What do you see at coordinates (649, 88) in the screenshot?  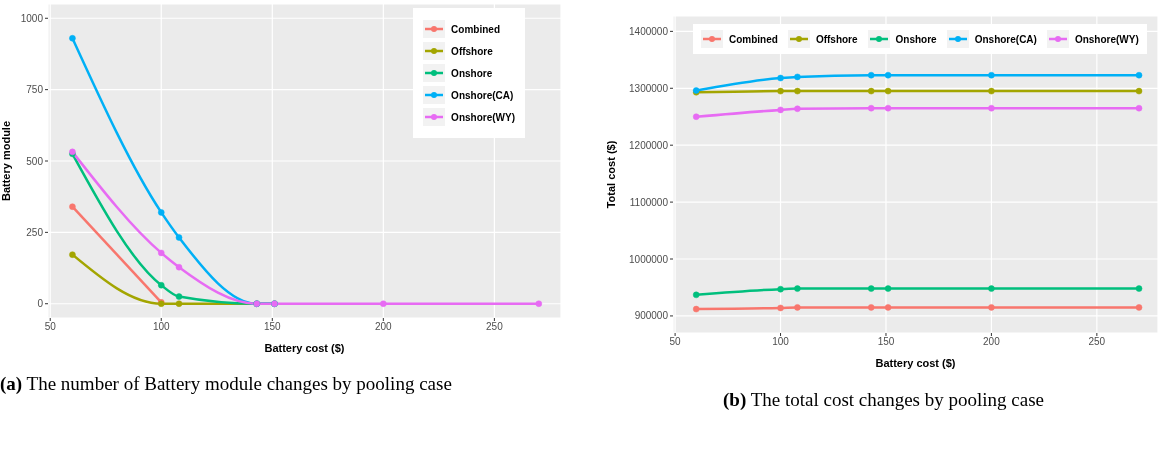 I see `y-tick-label: 1300000` at bounding box center [649, 88].